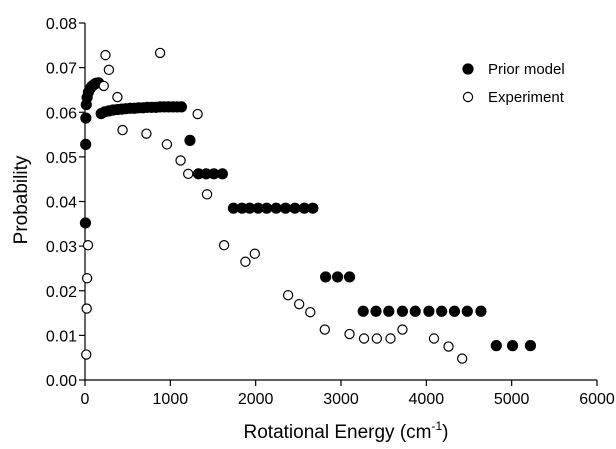 Image resolution: width=616 pixels, height=449 pixels. I want to click on y-tick-label: 0.03, so click(61, 247).